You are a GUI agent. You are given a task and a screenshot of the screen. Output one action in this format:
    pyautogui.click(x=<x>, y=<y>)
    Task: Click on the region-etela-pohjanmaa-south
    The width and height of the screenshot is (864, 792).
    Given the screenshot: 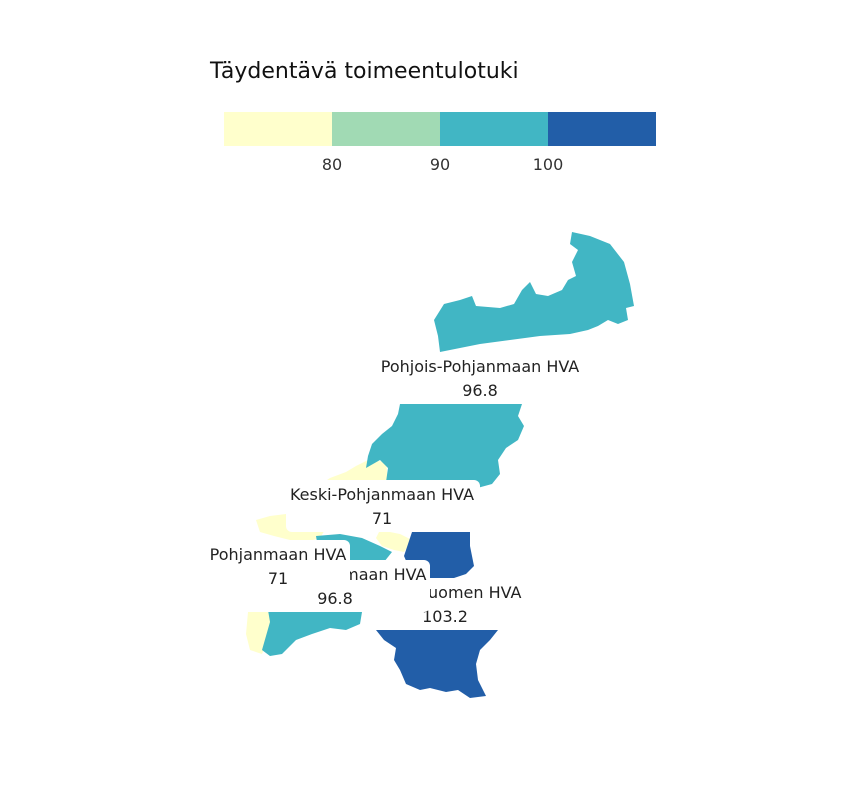 What is the action you would take?
    pyautogui.click(x=312, y=633)
    